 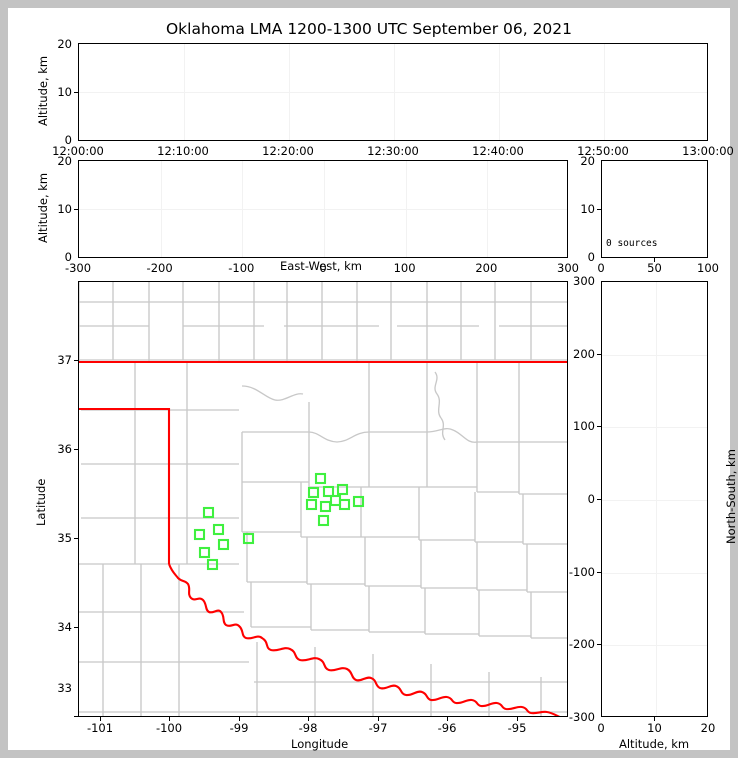 I want to click on p4-ytick-37: 37, so click(x=64, y=360).